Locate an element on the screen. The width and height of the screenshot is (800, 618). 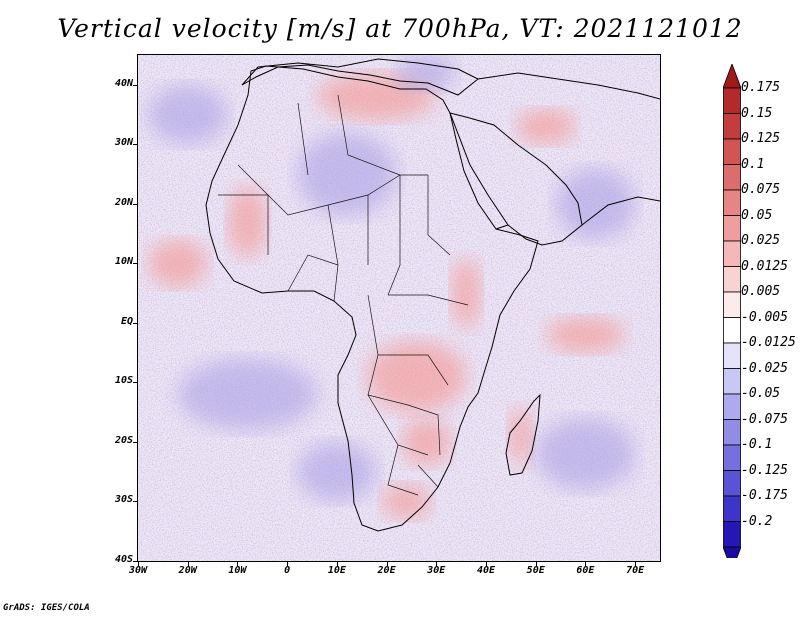
colorbar-bottom-triangle is located at coordinates (732, 552).